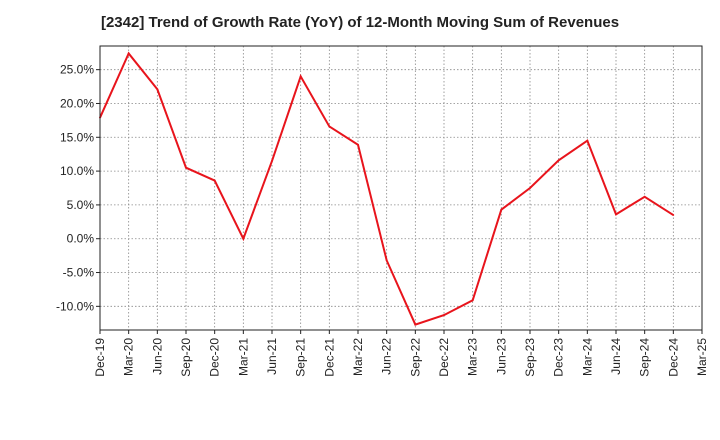 This screenshot has width=720, height=440. I want to click on y-tick-label: 25.0%, so click(77, 70).